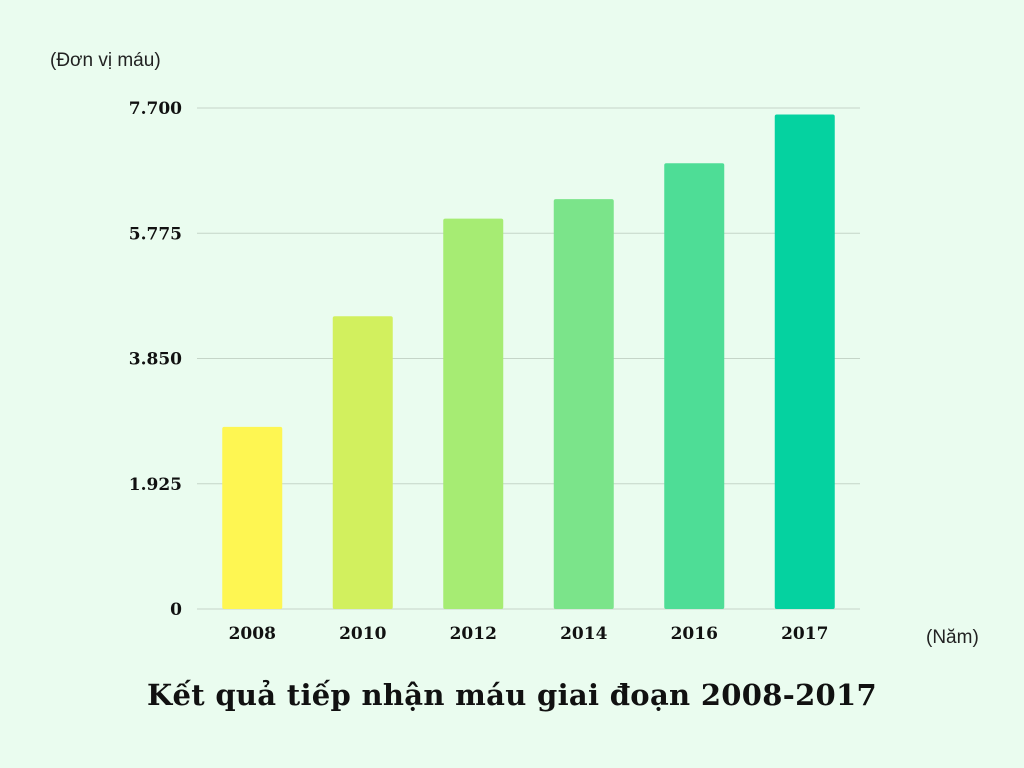 This screenshot has height=768, width=1024. I want to click on y-axis-ticks: 0 1.925 3.850 5.775 7.700, so click(155, 359).